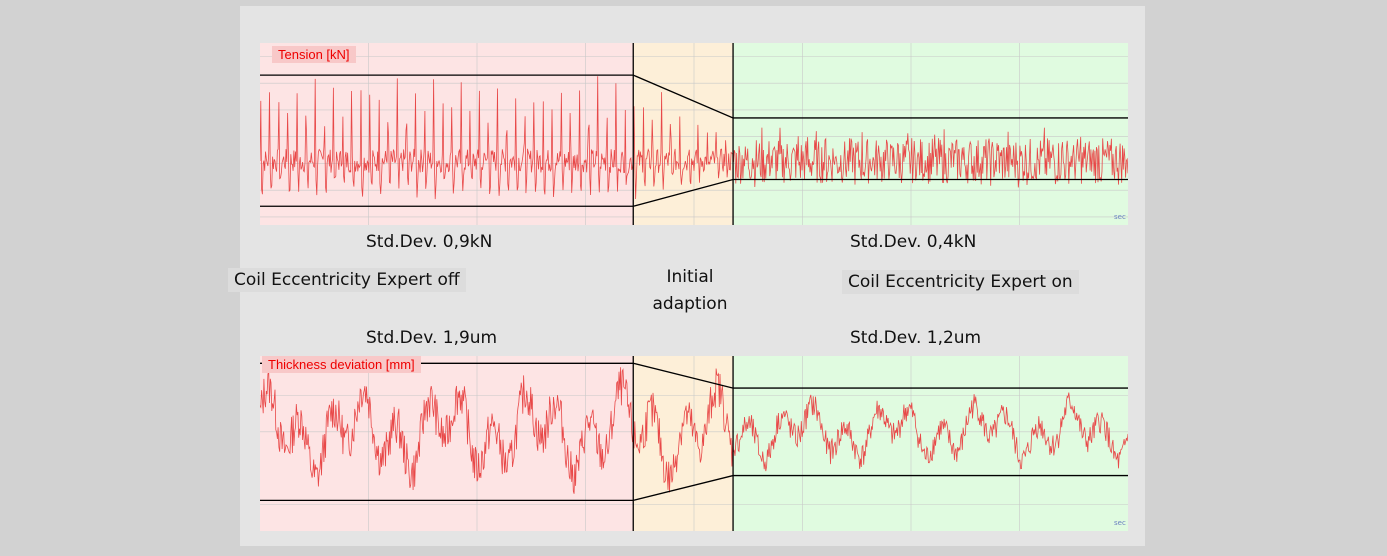 The image size is (1387, 556). What do you see at coordinates (690, 304) in the screenshot?
I see `adaption-label-line2: adaption` at bounding box center [690, 304].